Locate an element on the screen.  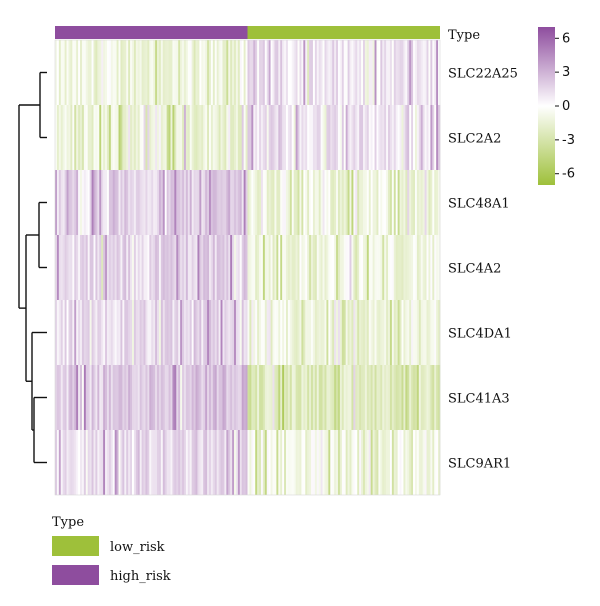
type-legend-title: Type is located at coordinates (68, 522).